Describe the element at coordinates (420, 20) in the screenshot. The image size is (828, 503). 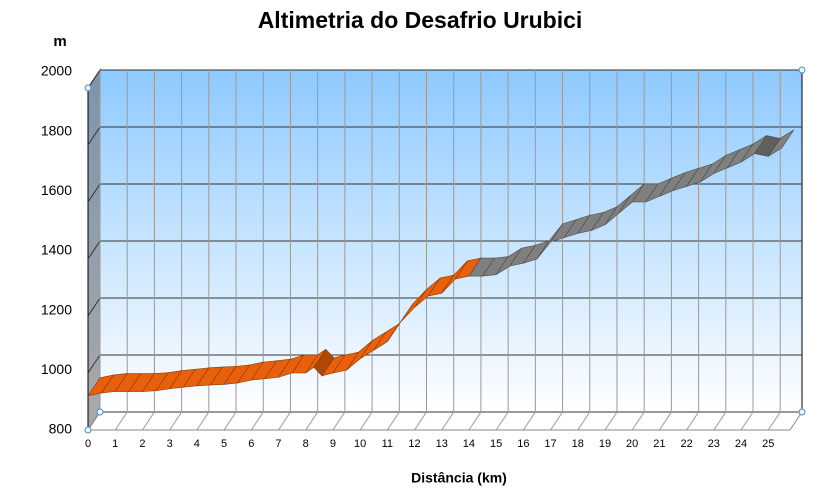
I see `chart-title: Altimetria do Desafrio Urubici` at that location.